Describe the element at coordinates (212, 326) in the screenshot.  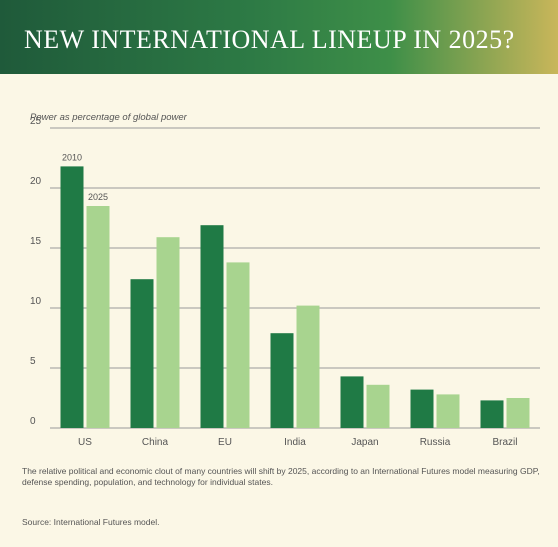
I see `bar-2010-eu` at that location.